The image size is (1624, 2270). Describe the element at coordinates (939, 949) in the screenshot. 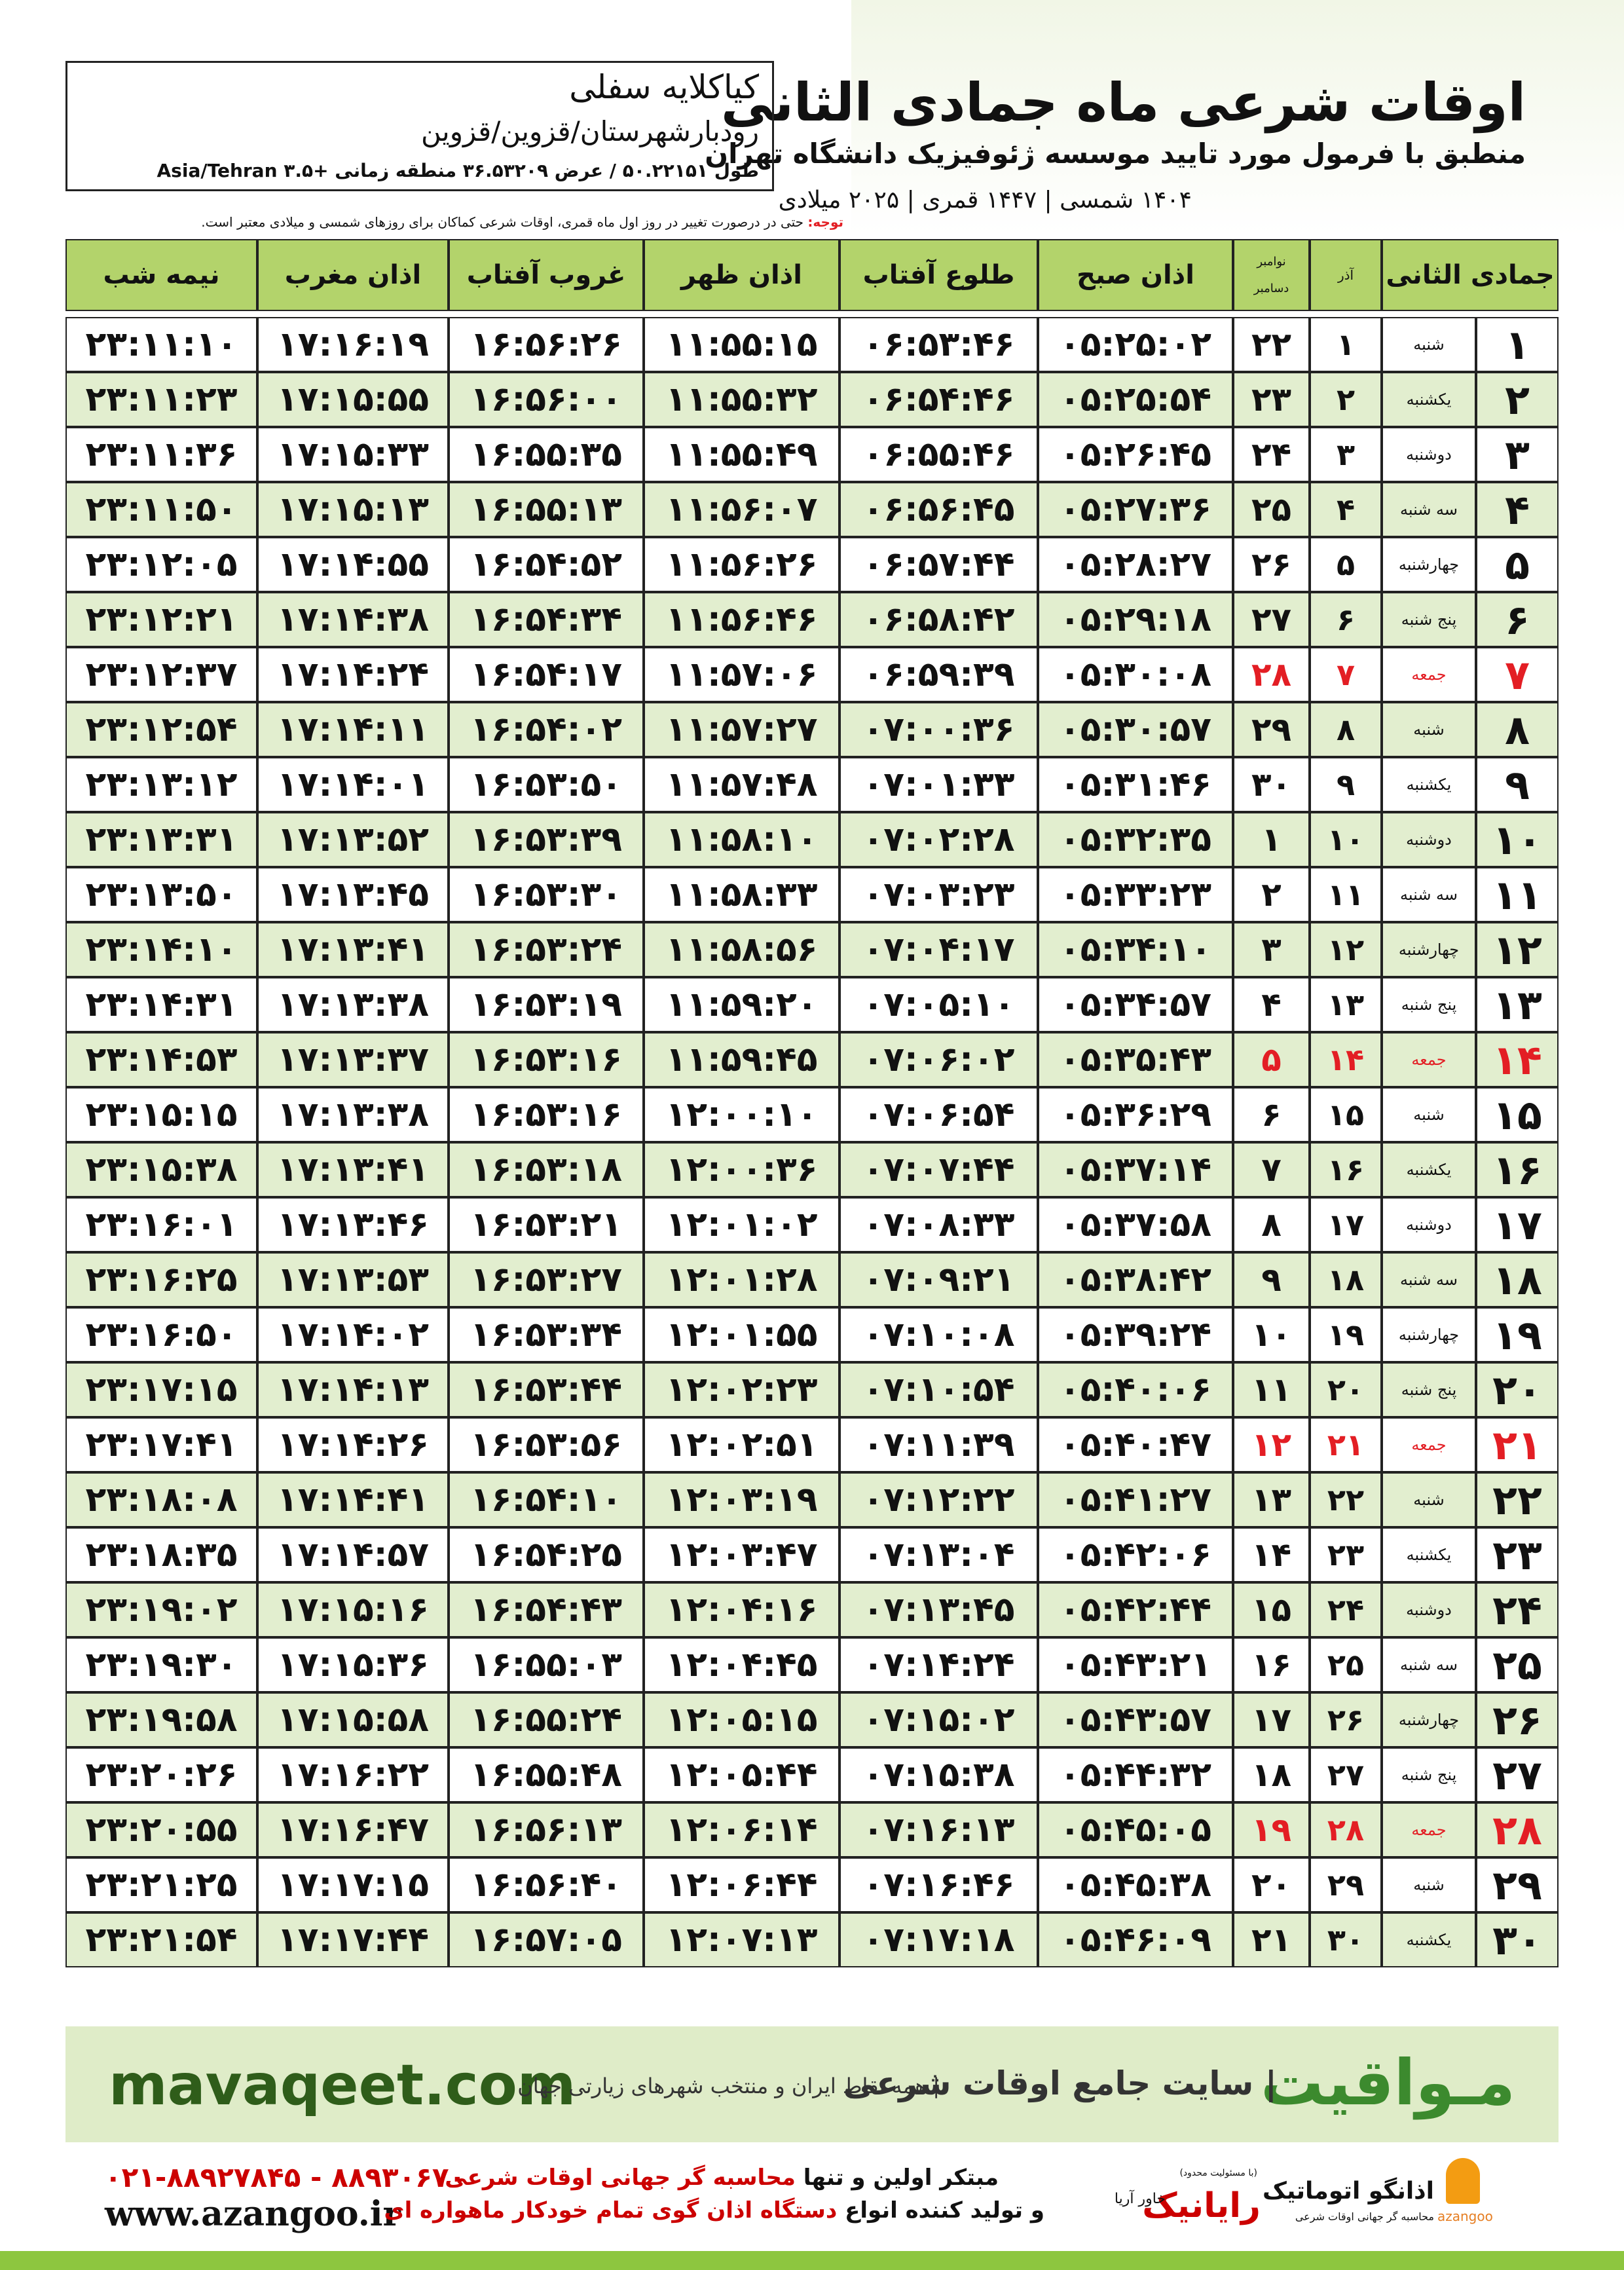

I see `time-cell: ۰۷:۰۴:۱۷` at that location.